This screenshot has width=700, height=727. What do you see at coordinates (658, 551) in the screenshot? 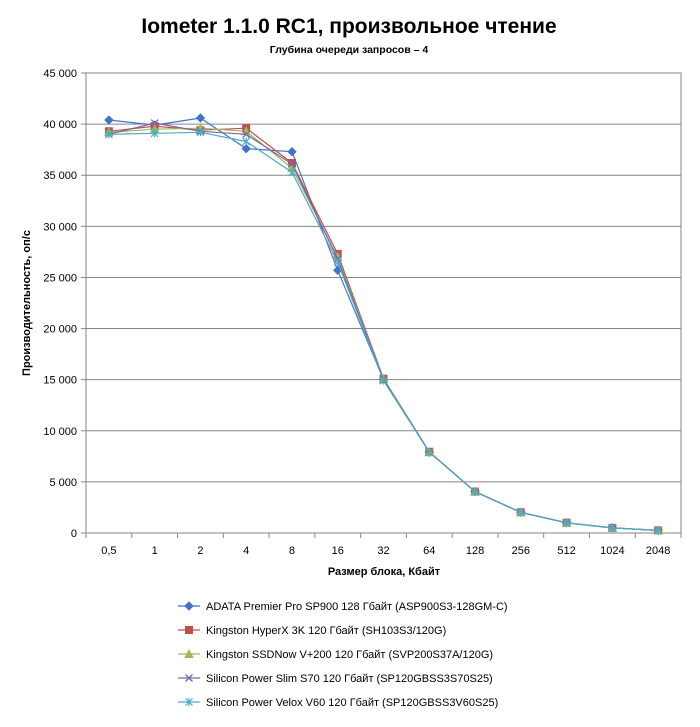
I see `x-tick-label: 2048` at bounding box center [658, 551].